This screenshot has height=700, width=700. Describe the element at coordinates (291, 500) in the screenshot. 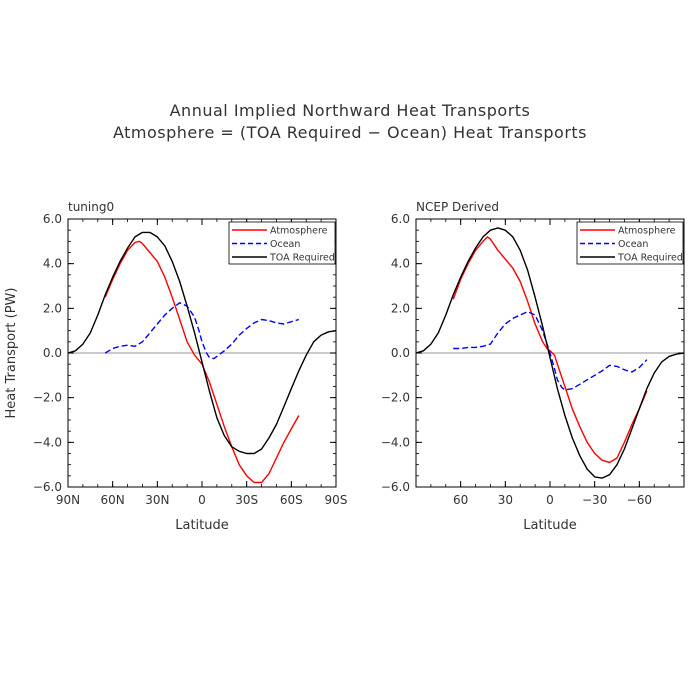

I see `x-tick-label: 60S` at that location.